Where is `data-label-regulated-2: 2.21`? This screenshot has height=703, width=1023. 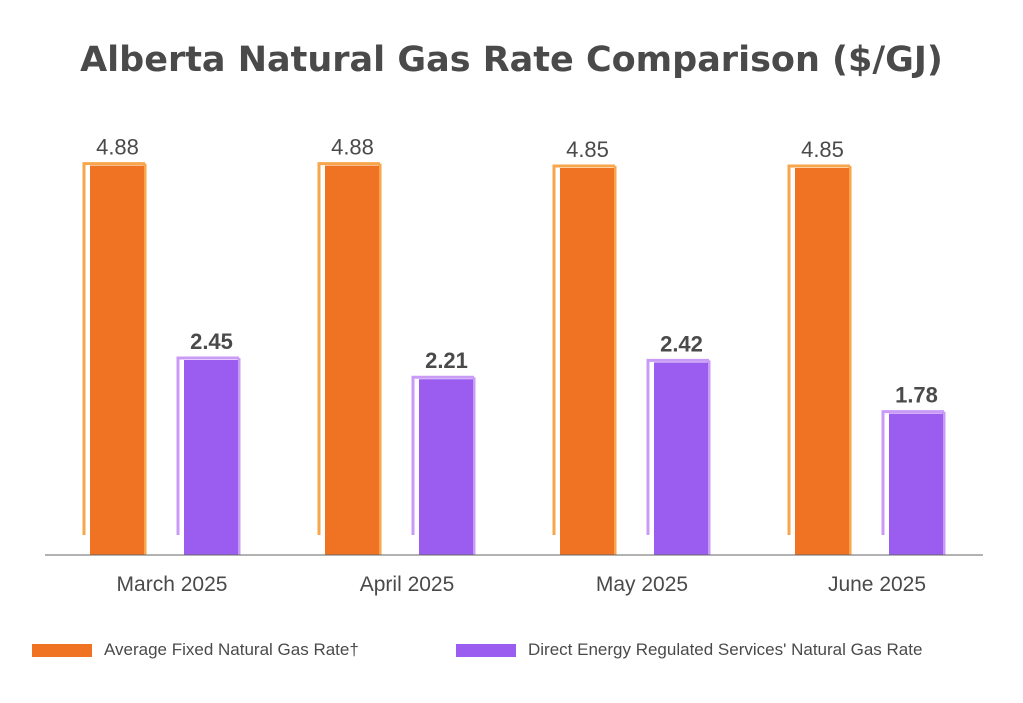
data-label-regulated-2: 2.21 is located at coordinates (446, 360).